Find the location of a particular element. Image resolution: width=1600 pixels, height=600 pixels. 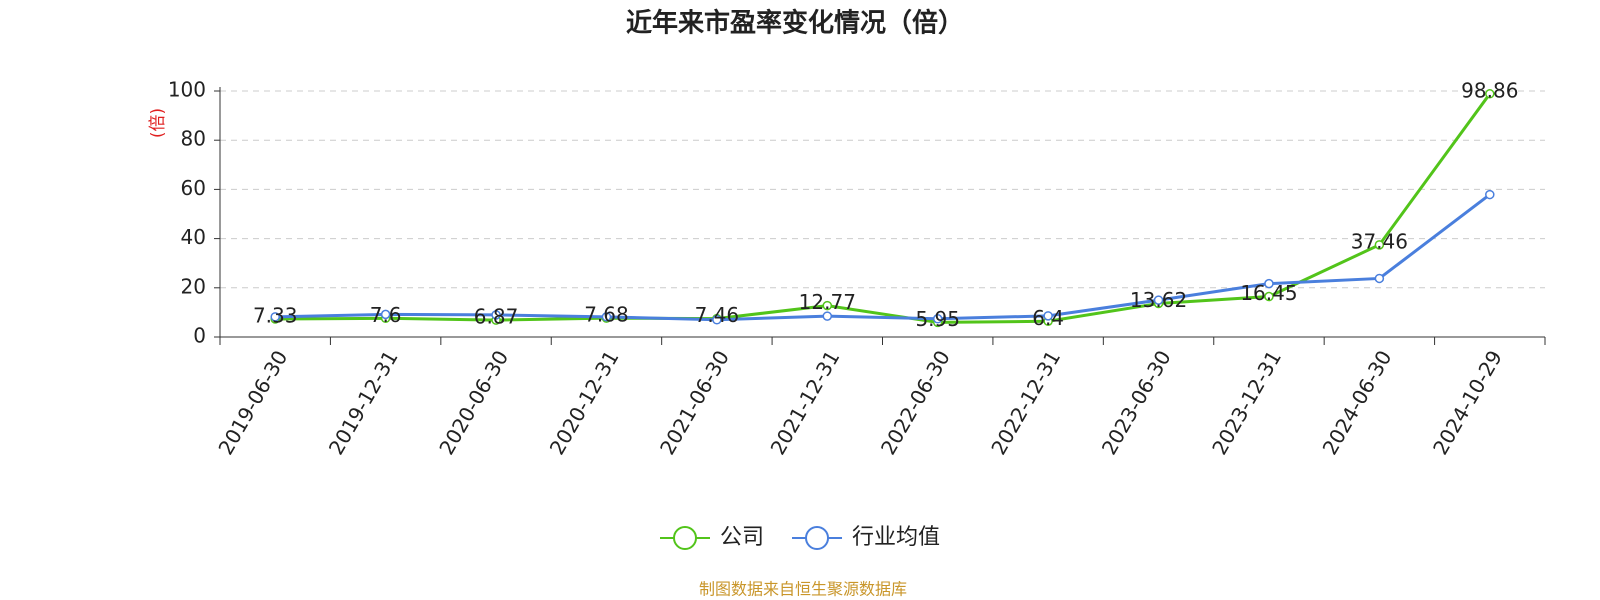

chart-title: 近年来市盈率变化情况（倍） is located at coordinates (795, 23).